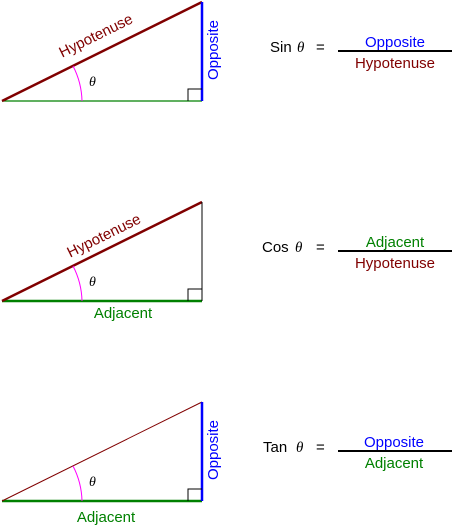 The height and width of the screenshot is (528, 453). Describe the element at coordinates (395, 42) in the screenshot. I see `sin-numerator: Opposite` at that location.